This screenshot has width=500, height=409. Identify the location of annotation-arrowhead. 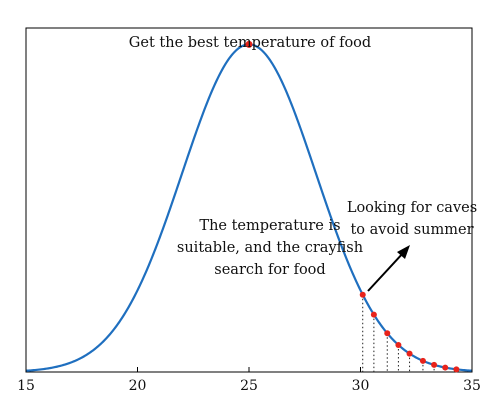
(403, 252).